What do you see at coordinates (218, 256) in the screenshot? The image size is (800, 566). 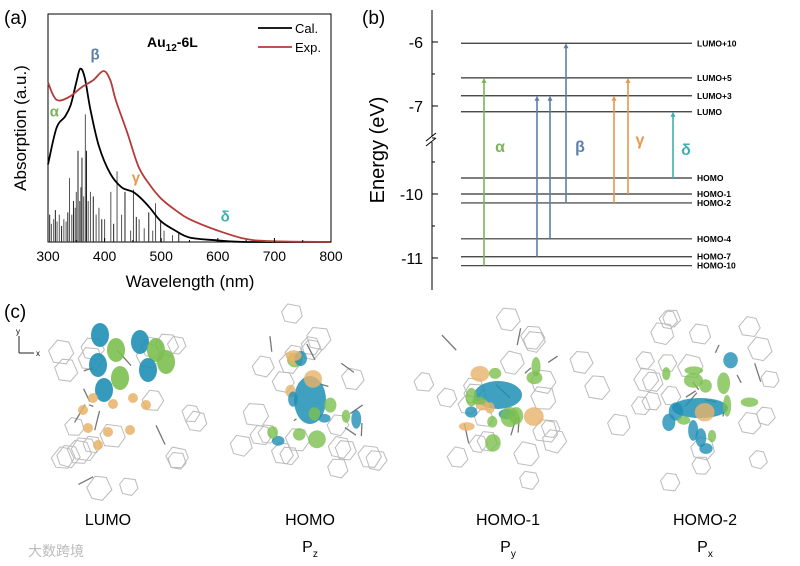 I see `x-tick-label: 600` at bounding box center [218, 256].